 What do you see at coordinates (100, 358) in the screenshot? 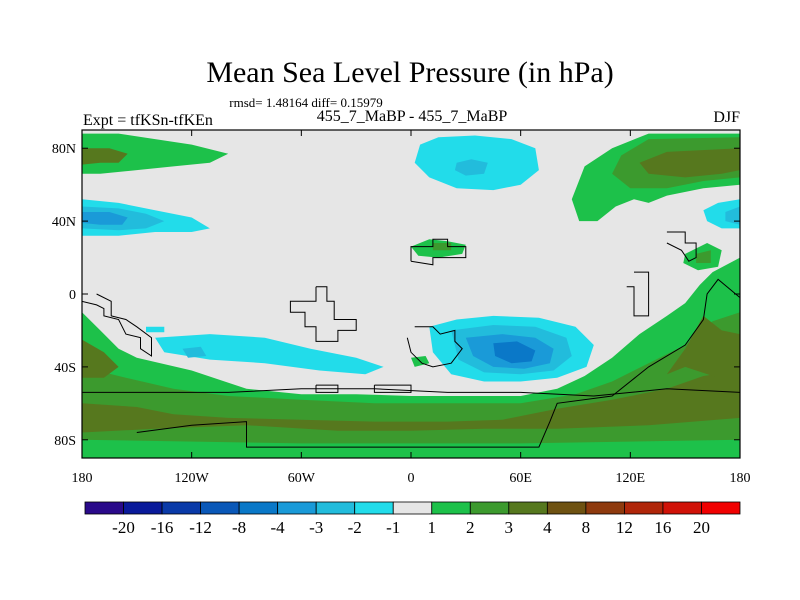
I see `region-sw-pacific-olive` at bounding box center [100, 358].